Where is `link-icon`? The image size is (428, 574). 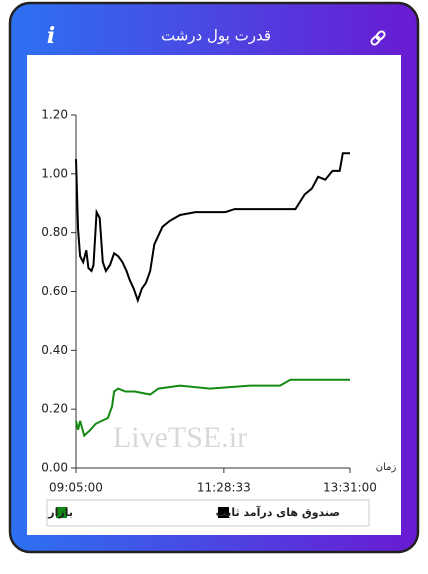
link-icon is located at coordinates (378, 38).